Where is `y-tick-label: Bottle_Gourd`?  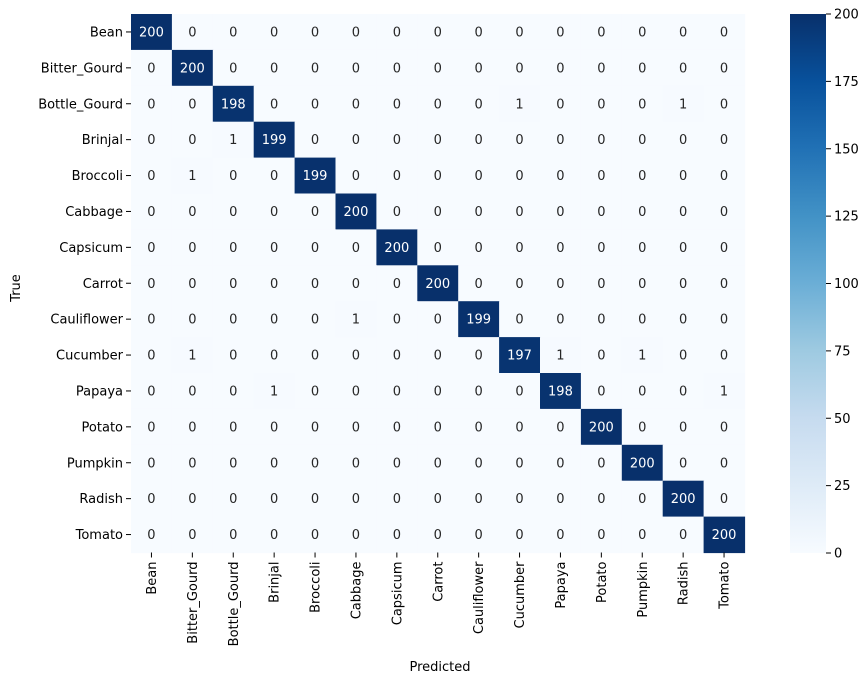 y-tick-label: Bottle_Gourd is located at coordinates (80, 104).